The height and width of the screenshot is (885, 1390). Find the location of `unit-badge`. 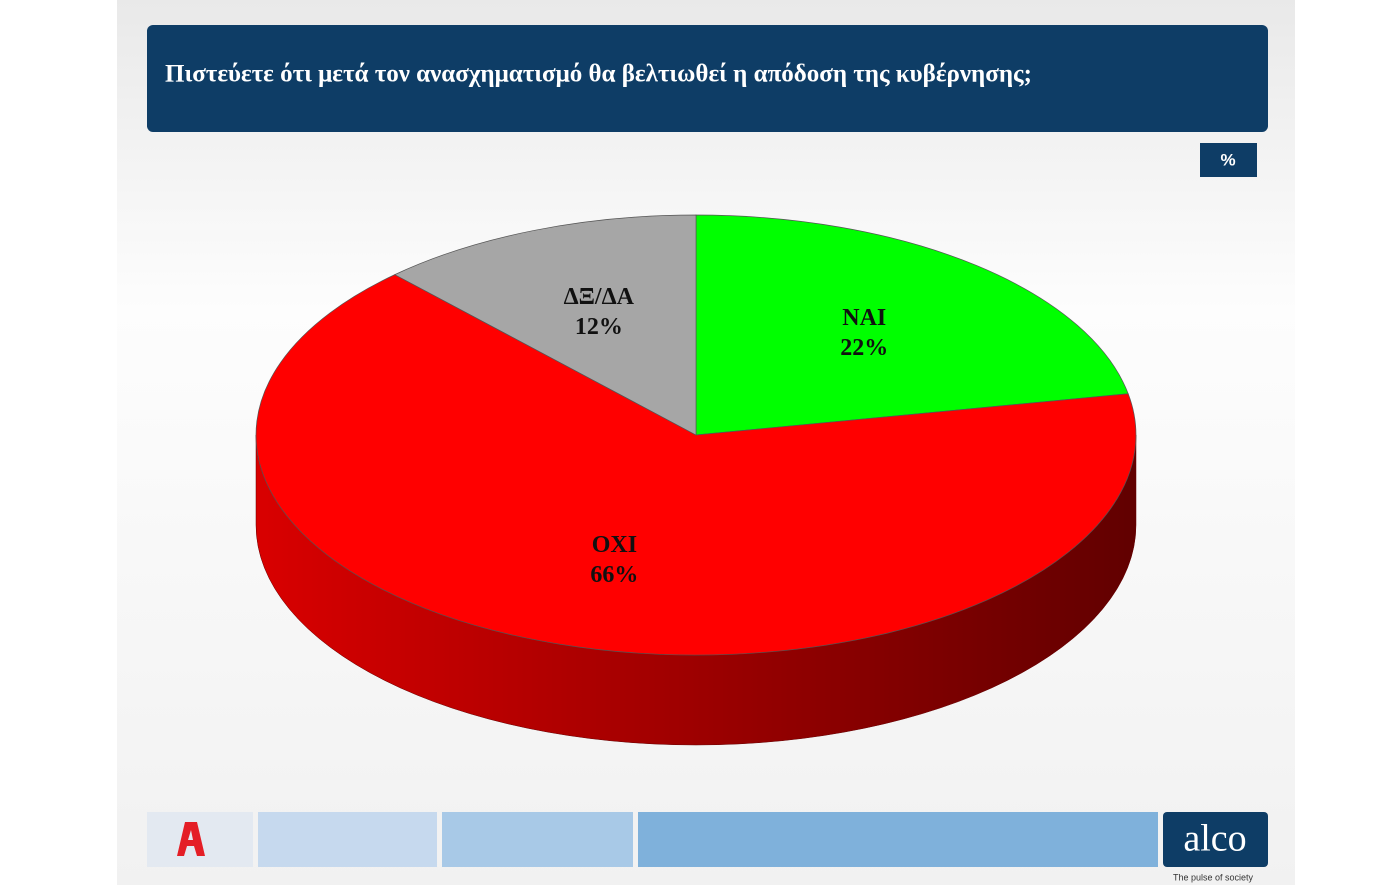

unit-badge is located at coordinates (1228, 160).